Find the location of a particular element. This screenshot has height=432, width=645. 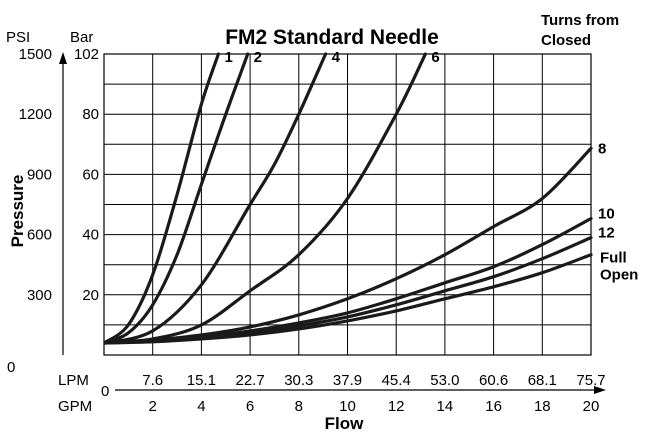

x-zero-label: 0 is located at coordinates (105, 391).